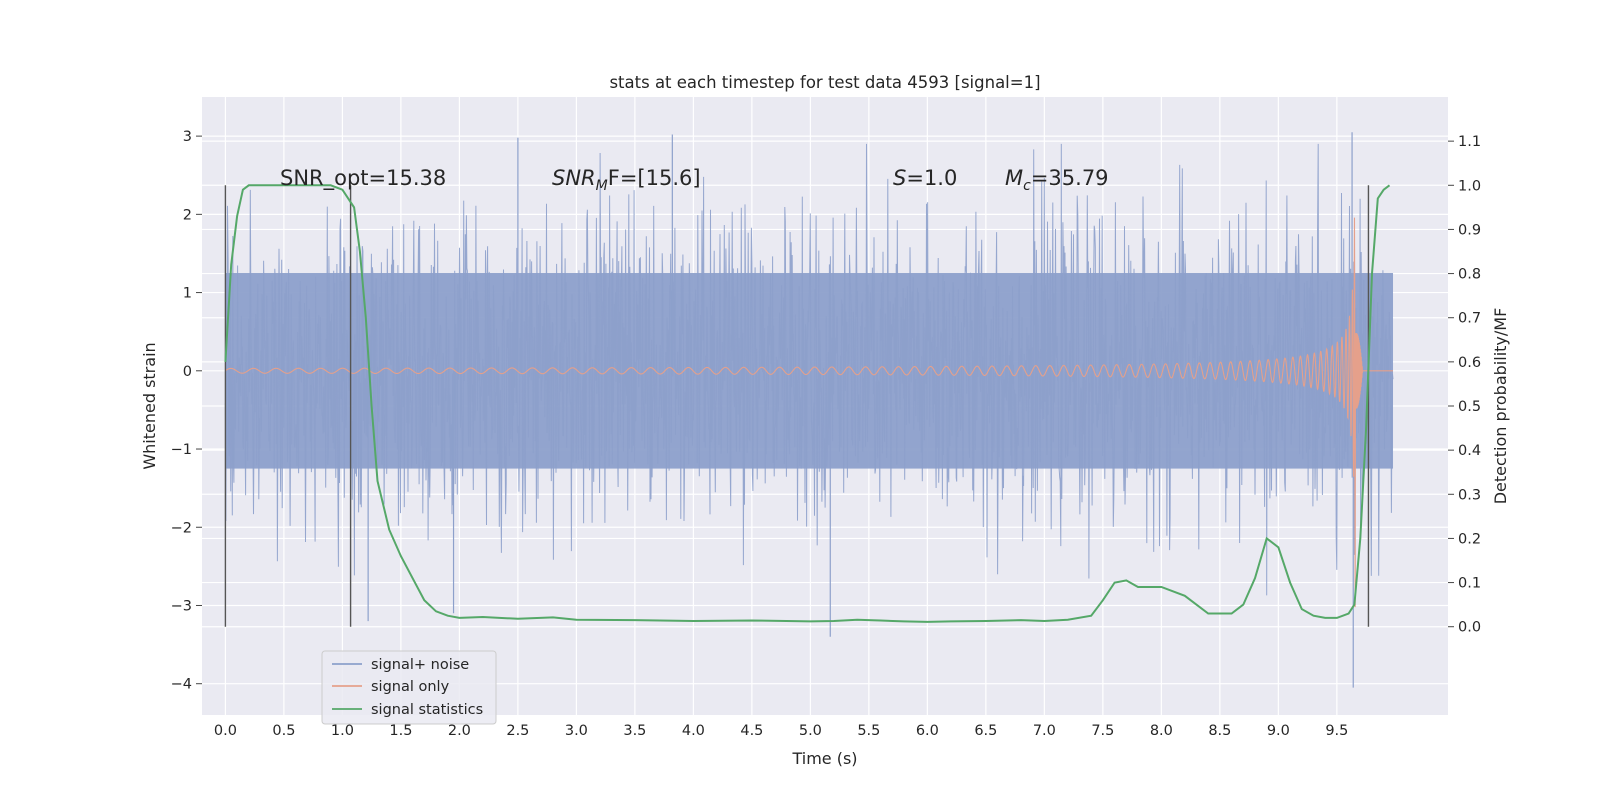 The height and width of the screenshot is (800, 1600). What do you see at coordinates (181, 528) in the screenshot?
I see `y-tick-label: −2` at bounding box center [181, 528].